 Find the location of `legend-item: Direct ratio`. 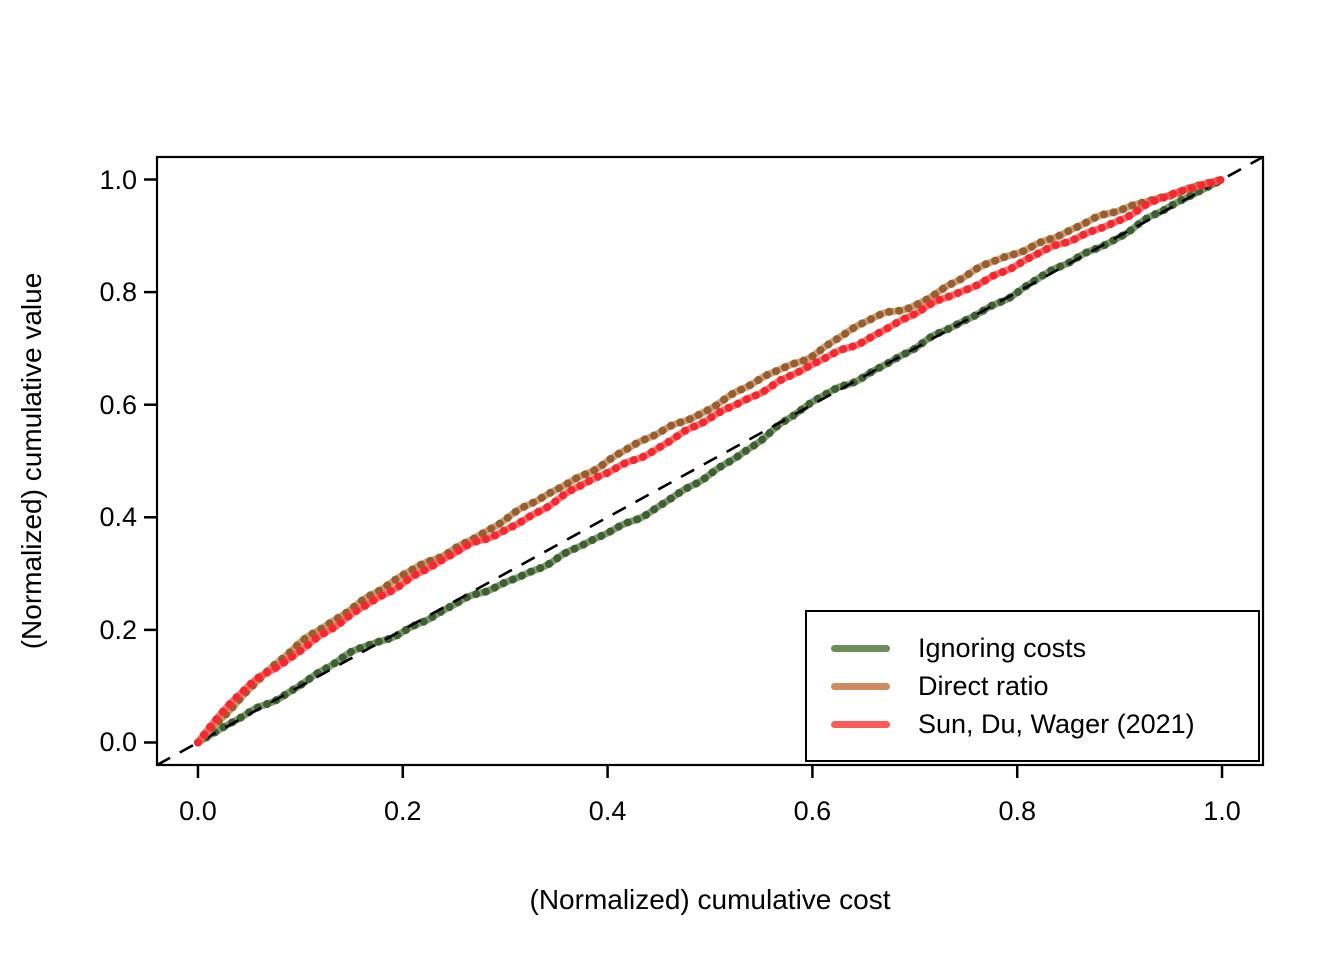

legend-item: Direct ratio is located at coordinates (1044, 686).